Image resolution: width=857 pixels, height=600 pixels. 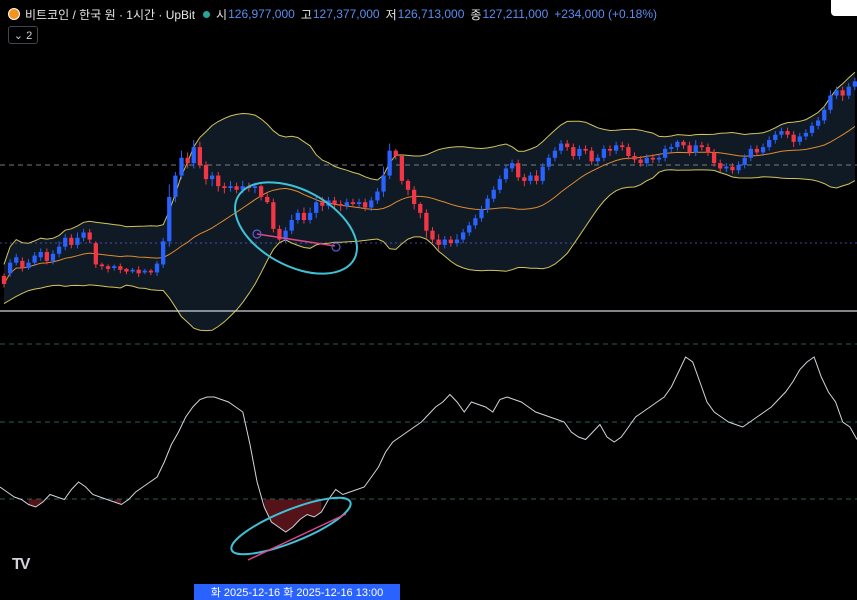 I want to click on corner-panel, so click(x=844, y=8).